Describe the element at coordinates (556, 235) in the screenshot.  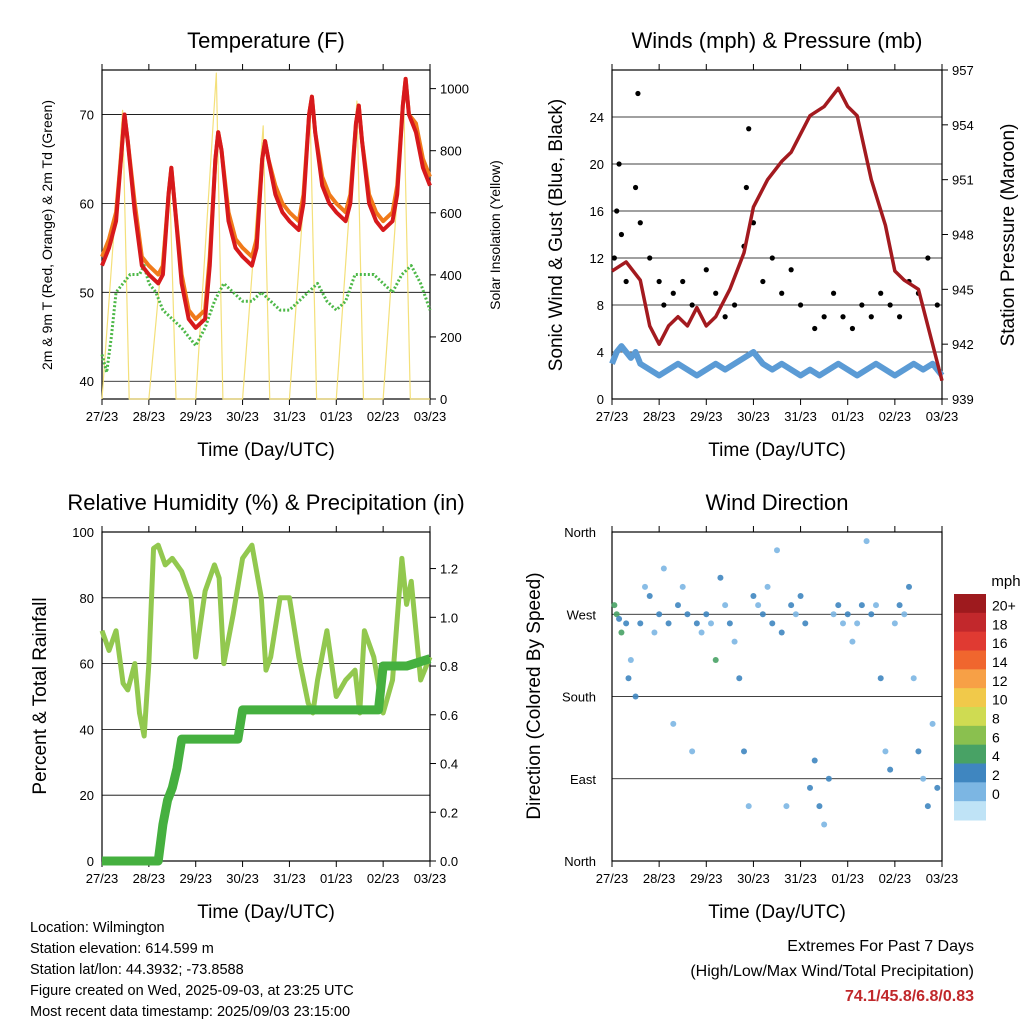
I see `y-axis-label: Sonic Wind & Gust (Blue, Black)` at that location.